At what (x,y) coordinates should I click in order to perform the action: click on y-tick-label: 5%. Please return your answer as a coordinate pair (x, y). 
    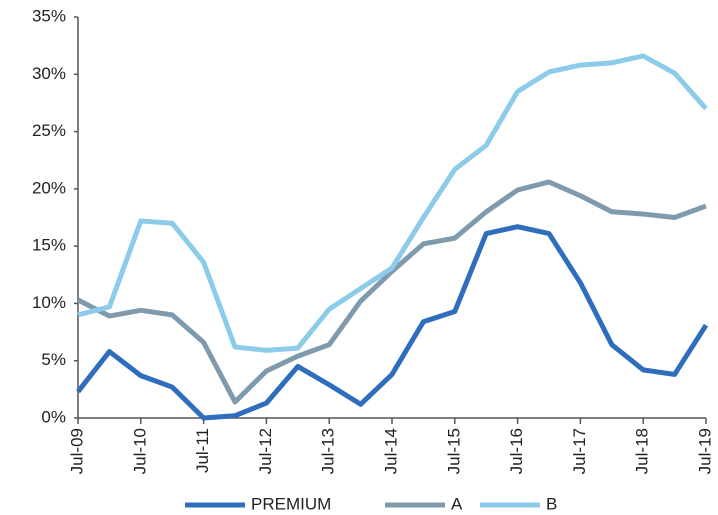
    Looking at the image, I should click on (53, 359).